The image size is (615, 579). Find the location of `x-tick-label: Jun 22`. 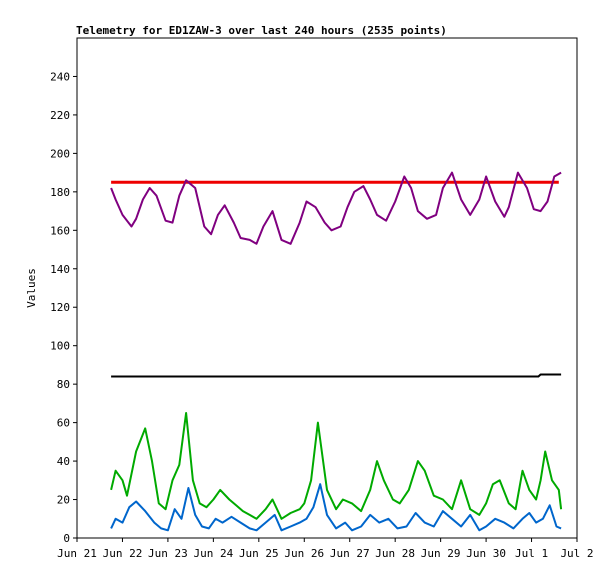

x-tick-label: Jun 22 is located at coordinates (123, 553).